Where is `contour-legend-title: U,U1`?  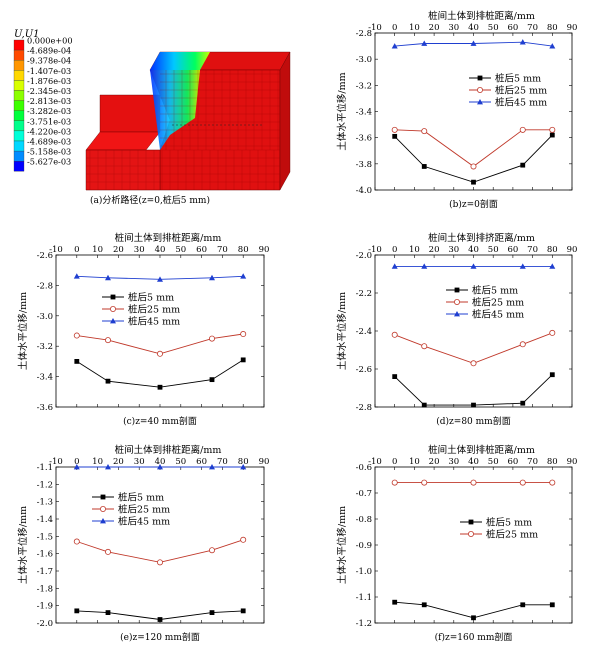
contour-legend-title: U,U1 is located at coordinates (26, 34).